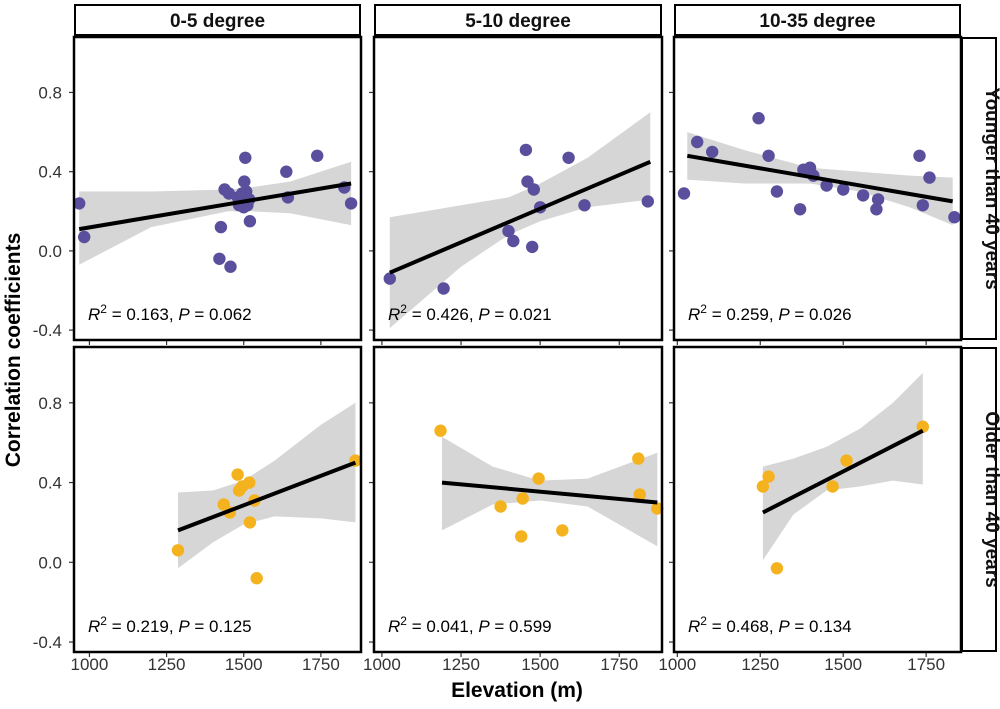 The width and height of the screenshot is (1000, 709). Describe the element at coordinates (470, 313) in the screenshot. I see `stats-annotation: R2 = 0.426, P = 0.021` at that location.